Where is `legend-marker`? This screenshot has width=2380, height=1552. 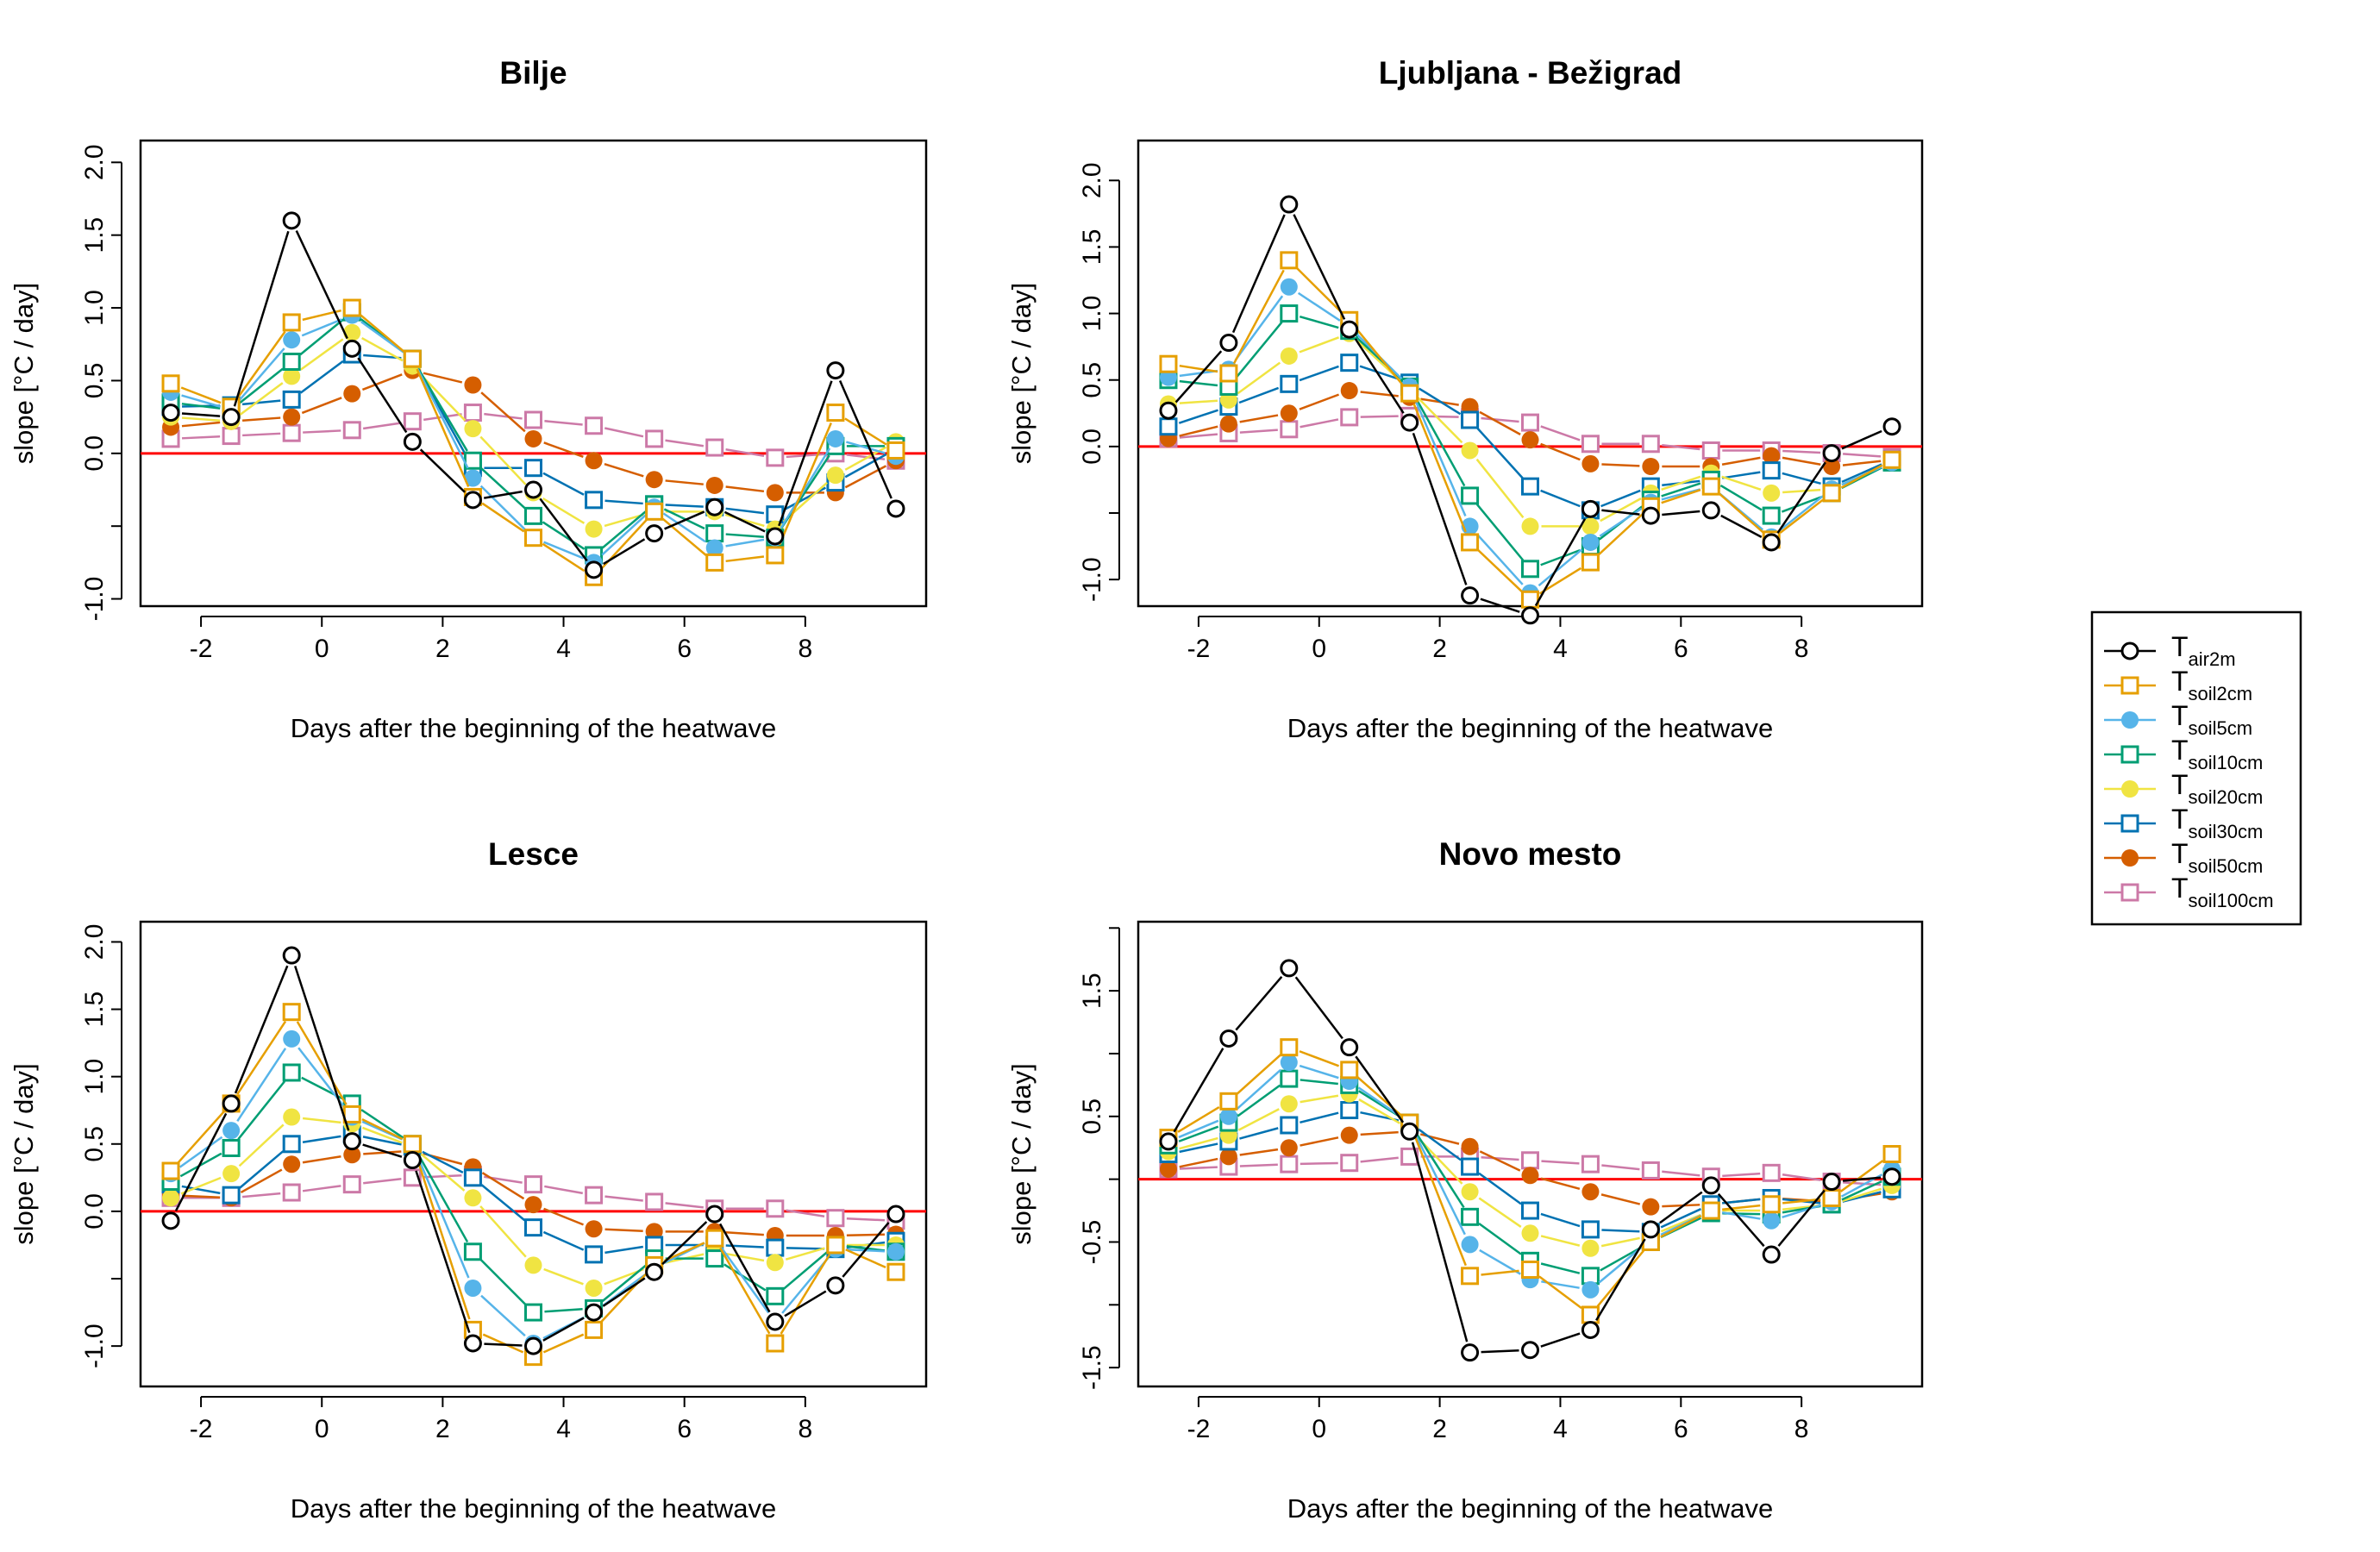 legend-marker is located at coordinates (2130, 789).